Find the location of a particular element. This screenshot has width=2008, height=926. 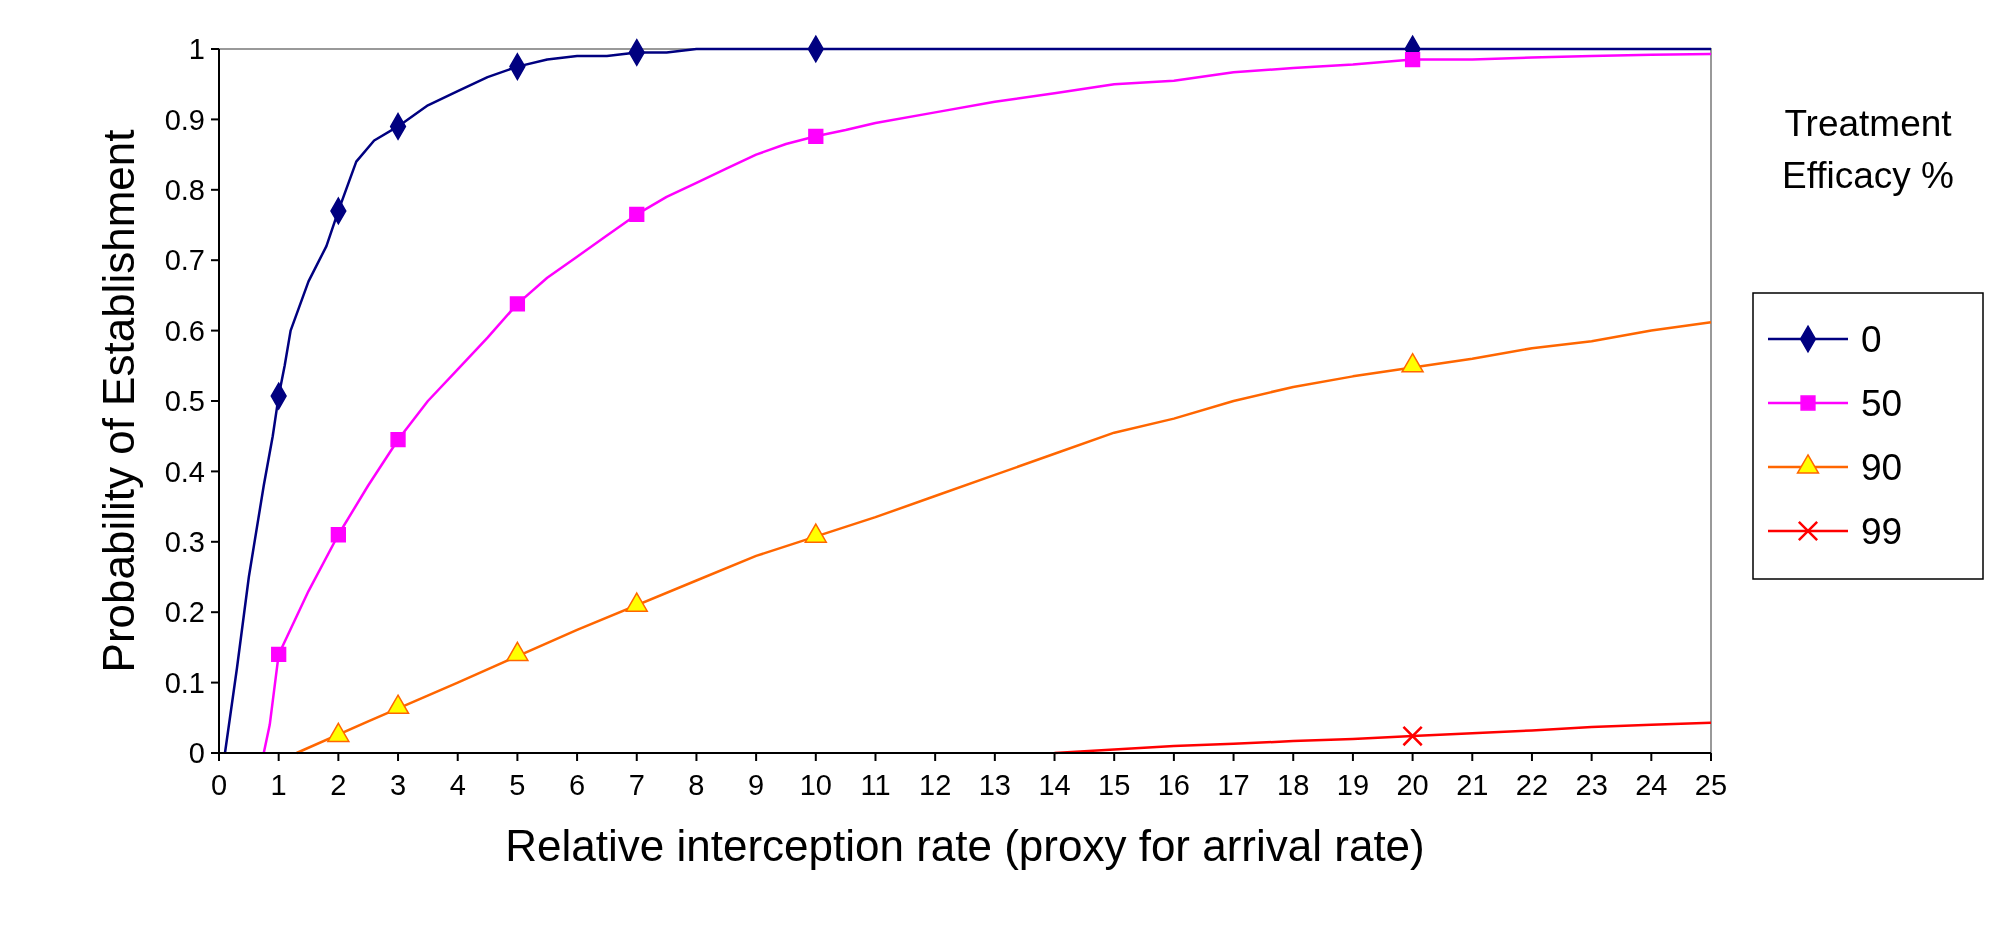

x-tick-label: 12 is located at coordinates (935, 785).